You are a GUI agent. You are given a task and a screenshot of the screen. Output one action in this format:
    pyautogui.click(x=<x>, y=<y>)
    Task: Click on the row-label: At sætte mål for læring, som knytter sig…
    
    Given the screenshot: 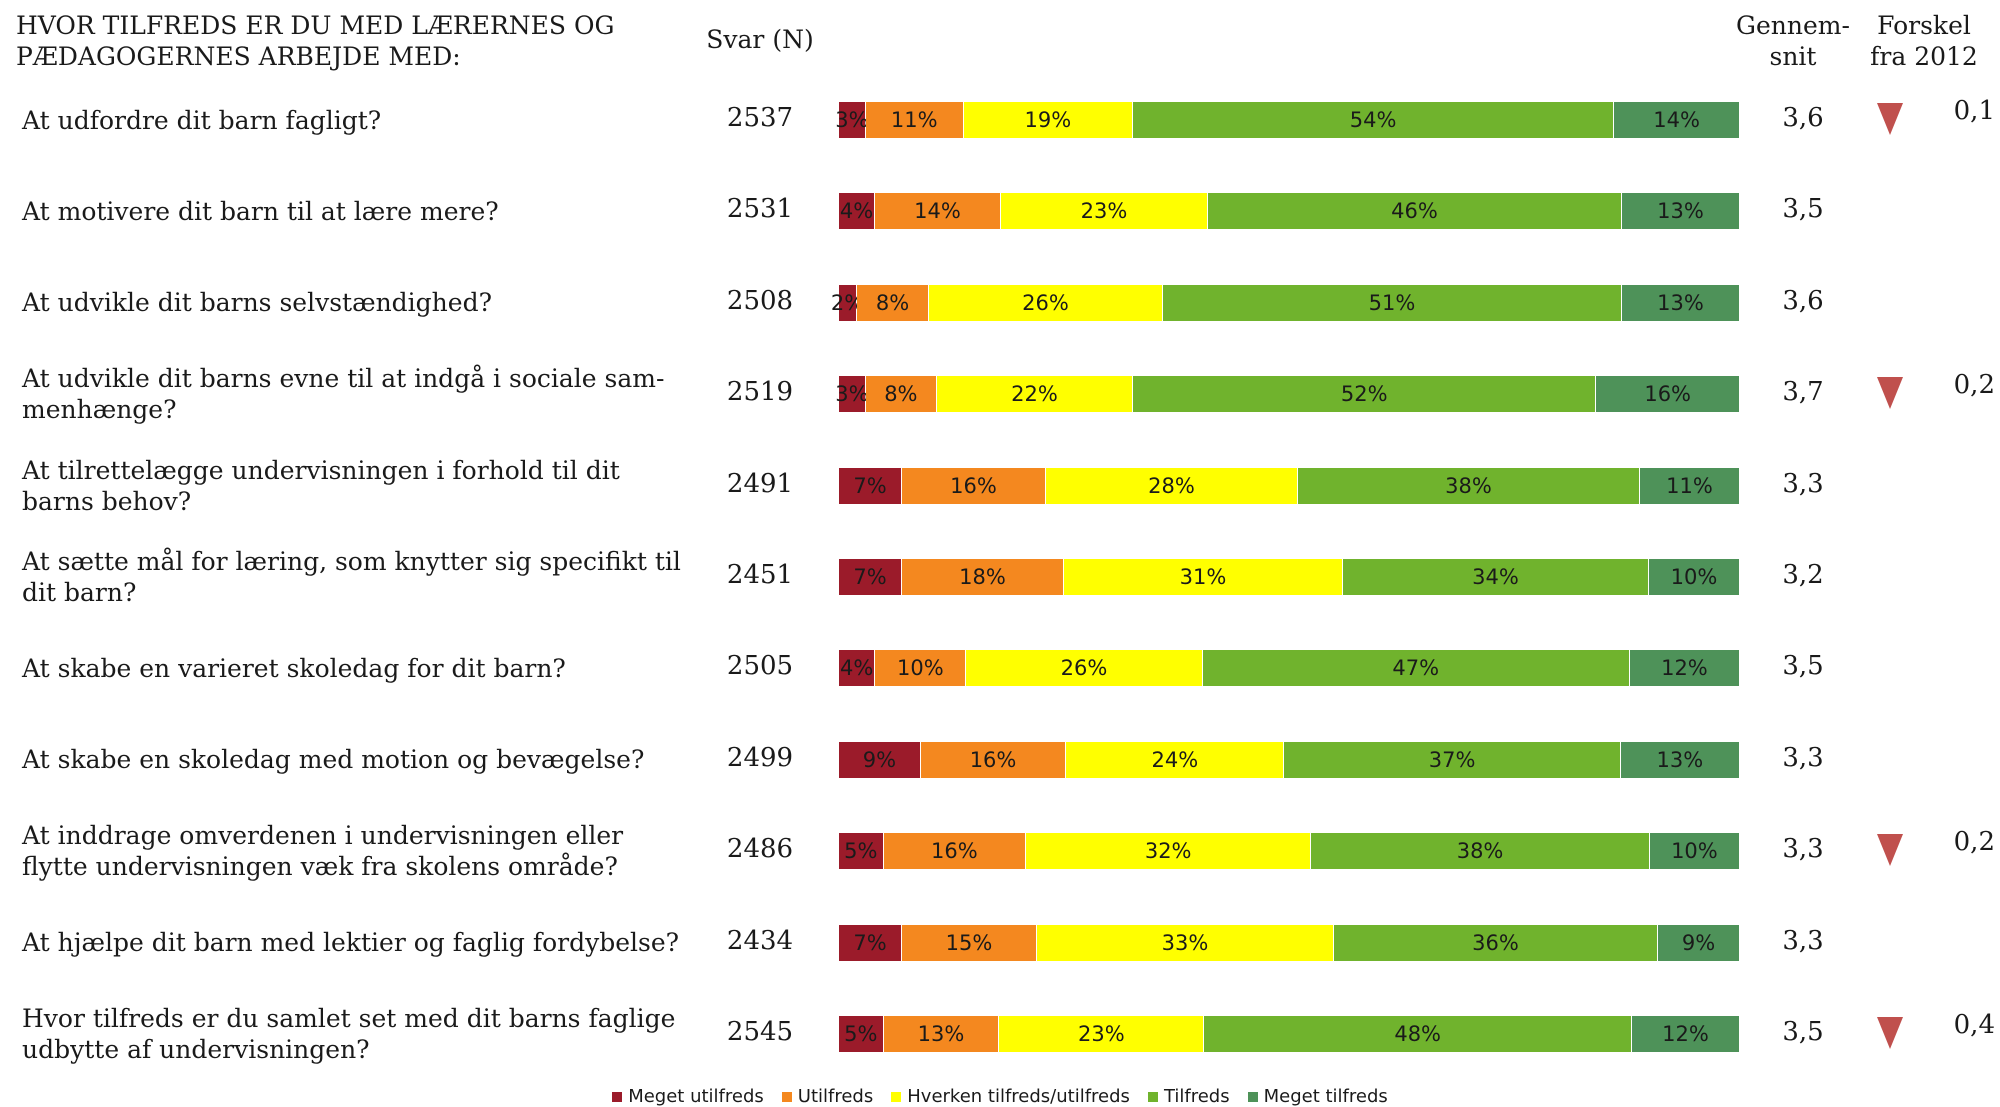 What is the action you would take?
    pyautogui.click(x=352, y=577)
    